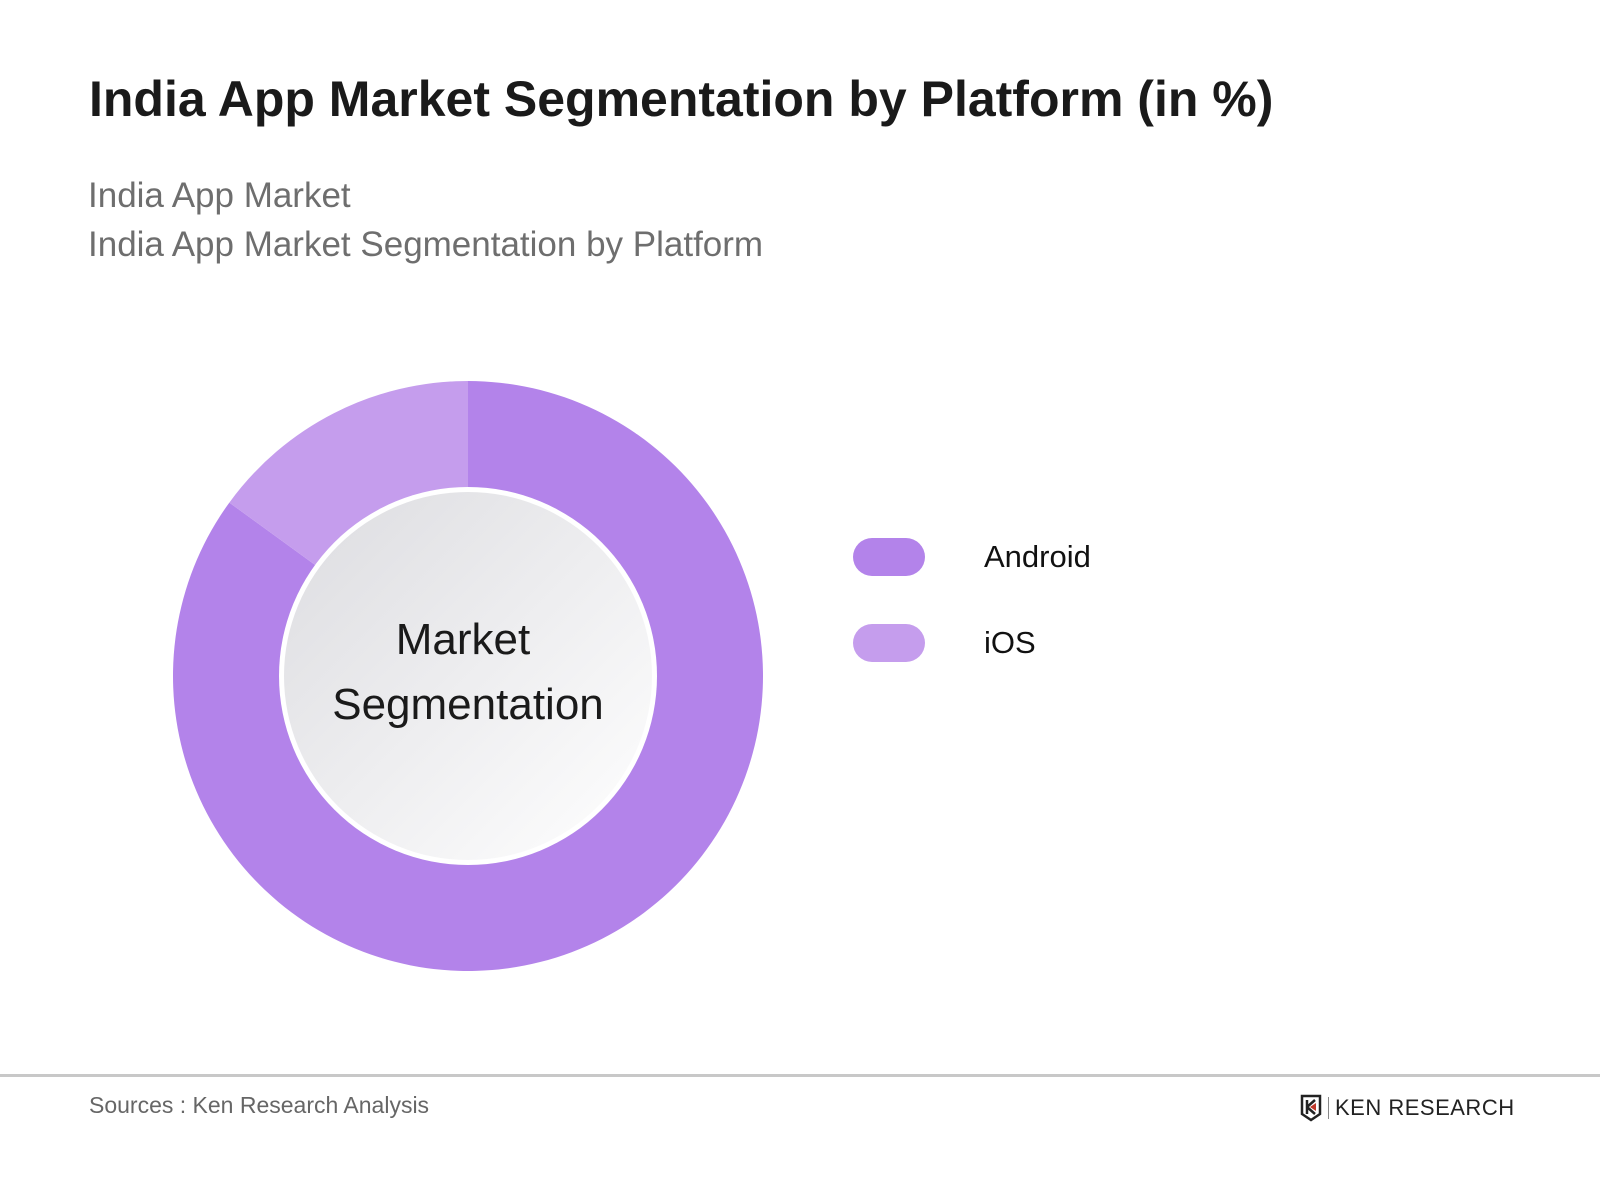 The image size is (1600, 1200). I want to click on center-label-line2: Segmentation, so click(468, 704).